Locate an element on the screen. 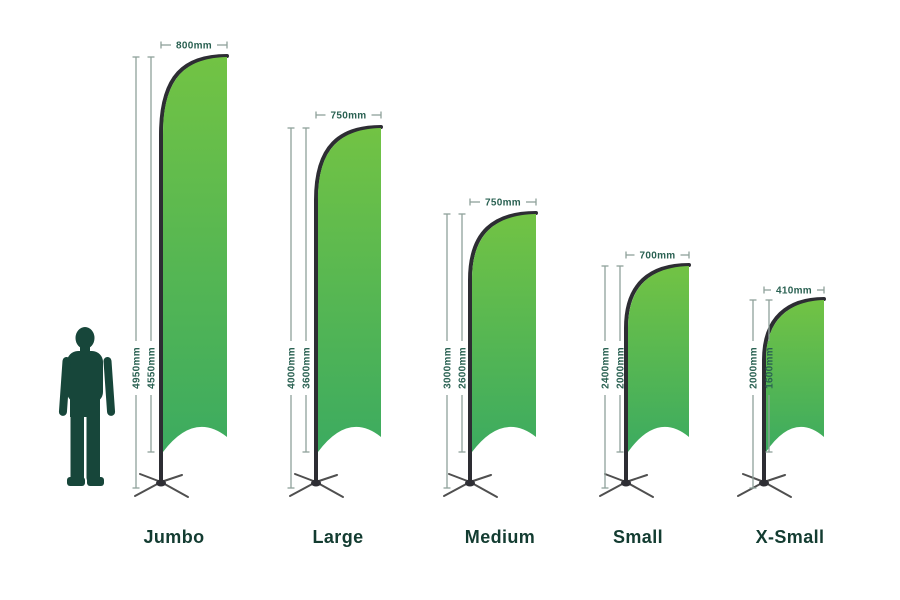  flag-height-dimension: 3600mm is located at coordinates (307, 290).